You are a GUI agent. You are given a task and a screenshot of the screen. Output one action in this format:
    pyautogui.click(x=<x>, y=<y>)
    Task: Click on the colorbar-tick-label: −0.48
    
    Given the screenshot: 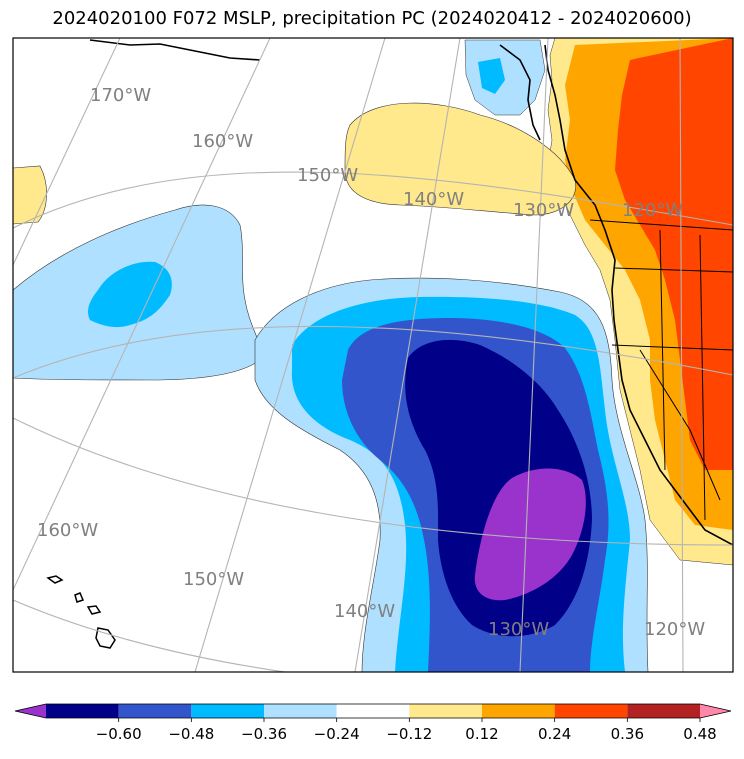 What is the action you would take?
    pyautogui.click(x=191, y=734)
    